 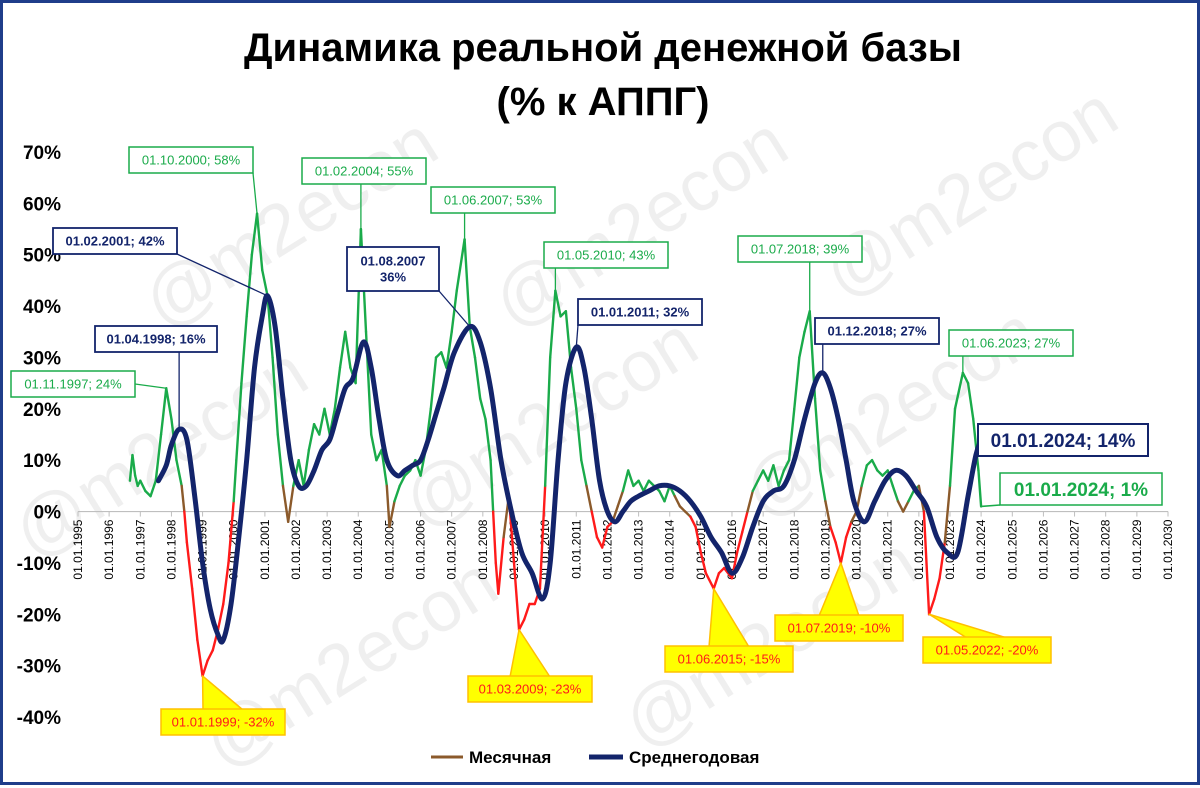 I want to click on annotation-text: 01.01.2024; 1%, so click(x=1081, y=490).